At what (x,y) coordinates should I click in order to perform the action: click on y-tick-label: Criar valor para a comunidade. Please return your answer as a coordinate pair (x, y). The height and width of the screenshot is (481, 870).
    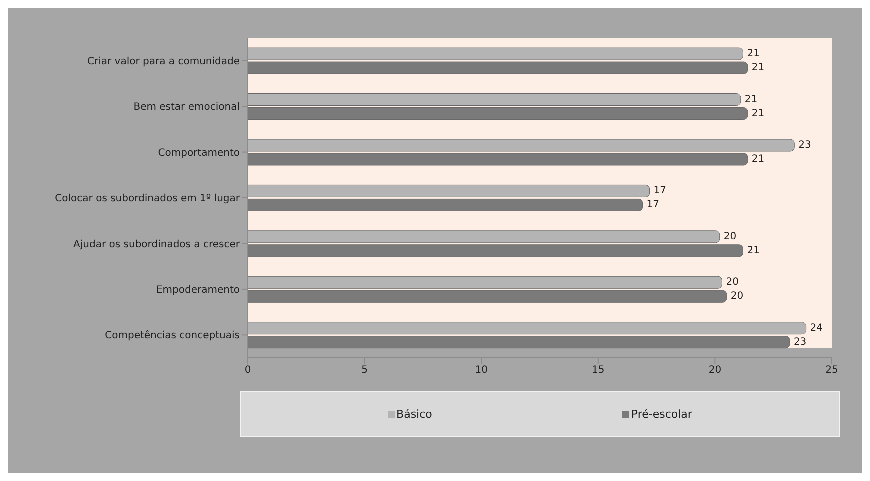
    Looking at the image, I should click on (163, 62).